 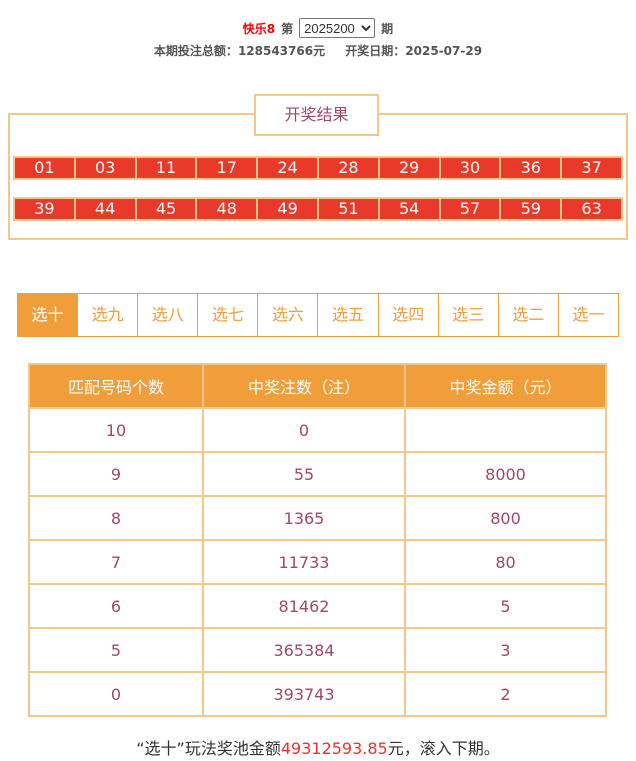 I want to click on table-cell: 8000, so click(x=505, y=474).